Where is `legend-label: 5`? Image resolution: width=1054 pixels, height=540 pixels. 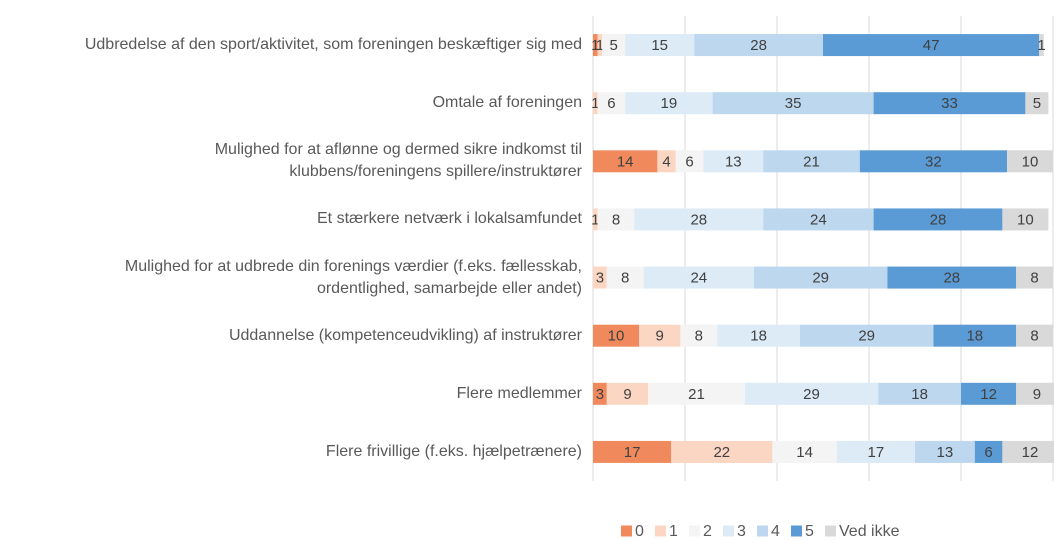 legend-label: 5 is located at coordinates (809, 531).